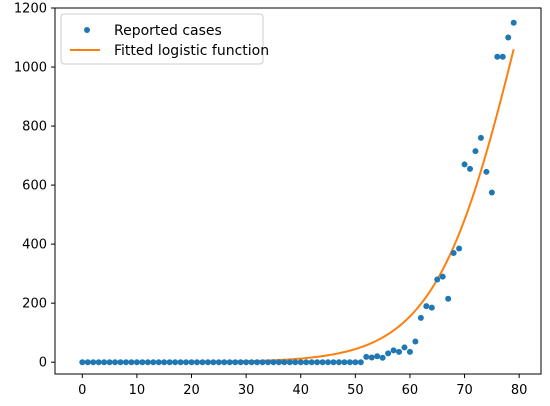 This screenshot has height=406, width=550. I want to click on x-tick-label: 10, so click(137, 390).